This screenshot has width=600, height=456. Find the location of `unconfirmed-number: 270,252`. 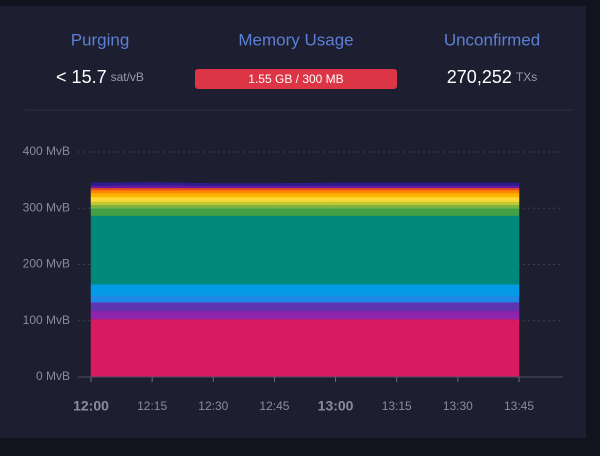

unconfirmed-number: 270,252 is located at coordinates (479, 77).